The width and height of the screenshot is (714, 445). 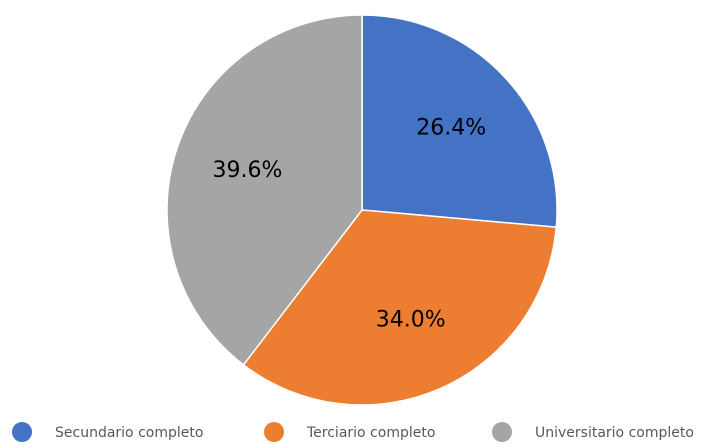 I want to click on data-label: 39.6%, so click(x=248, y=170).